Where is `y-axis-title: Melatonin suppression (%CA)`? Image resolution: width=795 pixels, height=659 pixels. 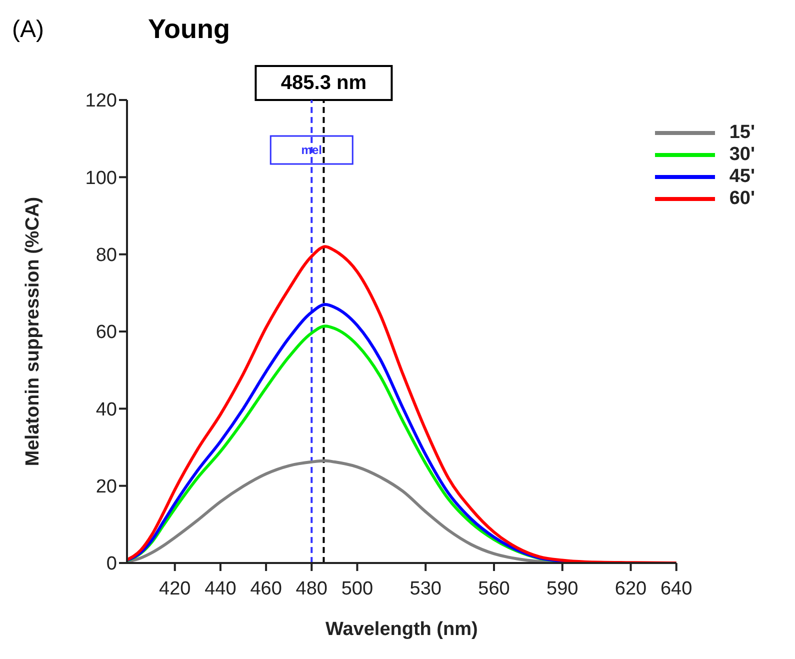
y-axis-title: Melatonin suppression (%CA) is located at coordinates (33, 331).